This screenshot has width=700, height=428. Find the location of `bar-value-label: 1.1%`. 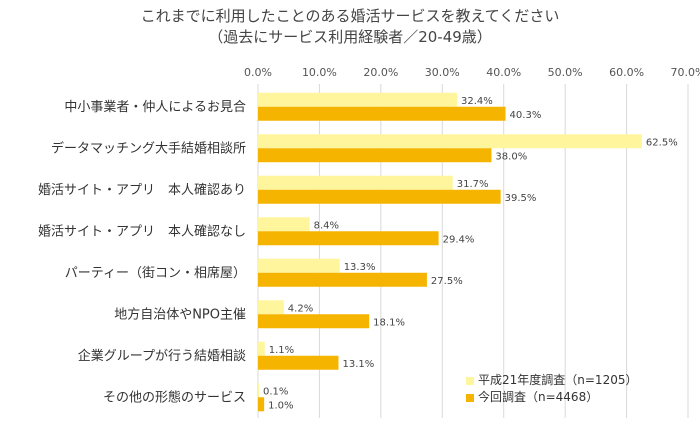

bar-value-label: 1.1% is located at coordinates (281, 350).